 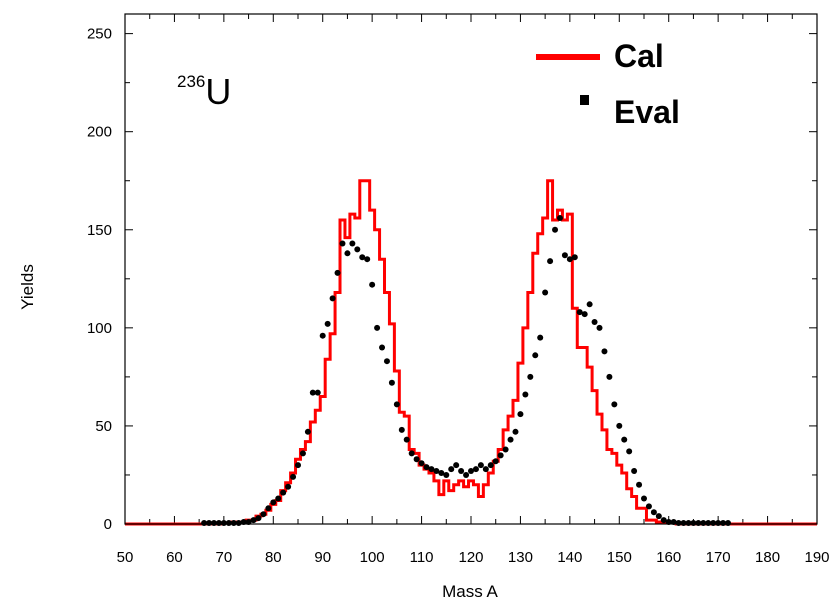 What do you see at coordinates (125, 557) in the screenshot?
I see `x-tick-label: 50` at bounding box center [125, 557].